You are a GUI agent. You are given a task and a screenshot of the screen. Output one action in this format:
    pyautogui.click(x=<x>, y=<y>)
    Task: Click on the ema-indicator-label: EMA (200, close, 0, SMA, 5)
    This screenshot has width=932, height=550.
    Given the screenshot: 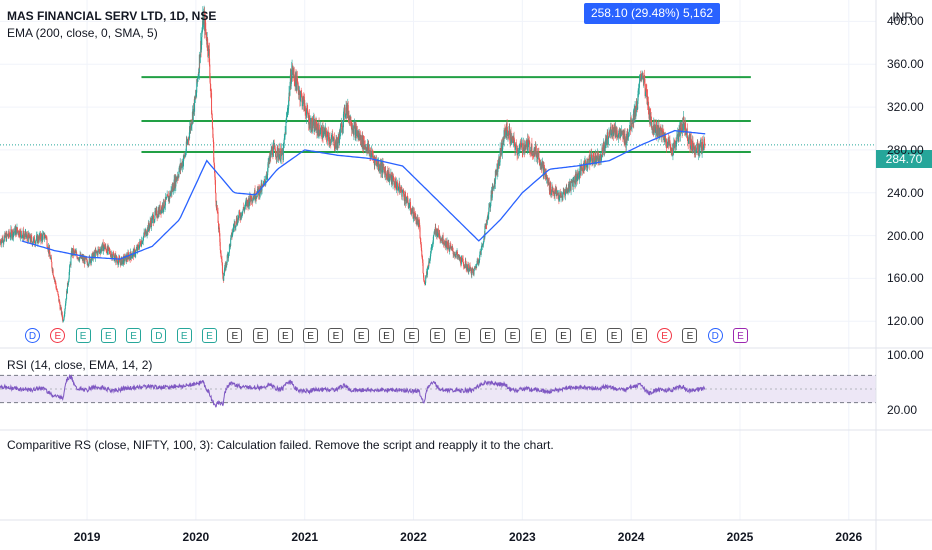 What is the action you would take?
    pyautogui.click(x=82, y=33)
    